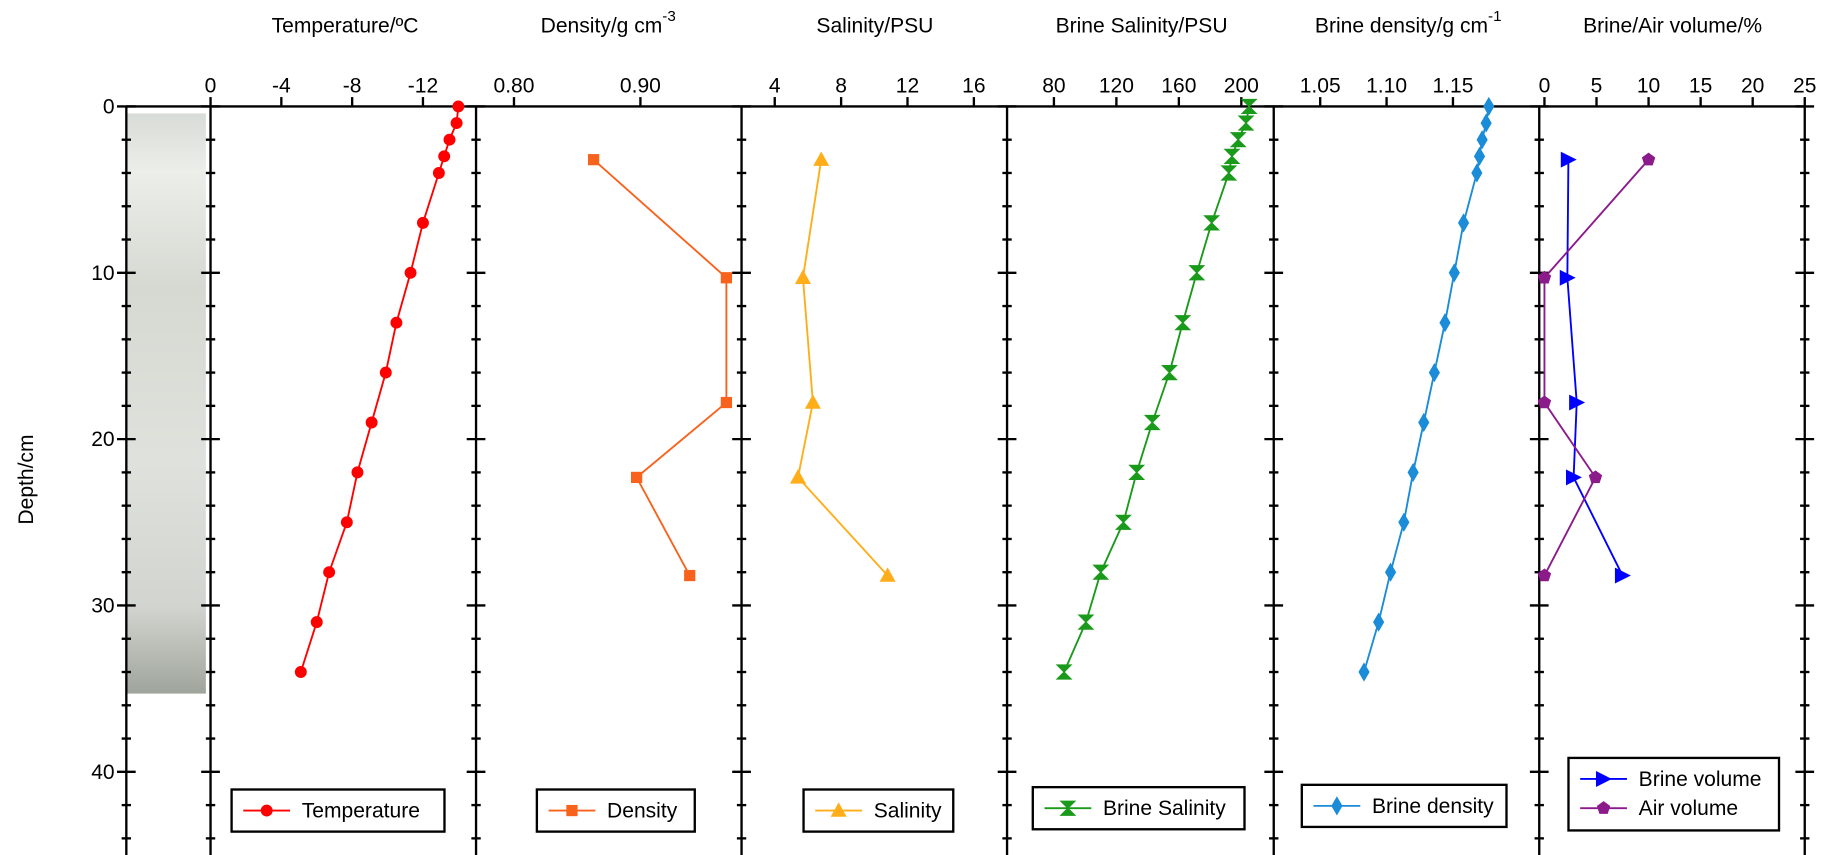 This screenshot has width=1834, height=855. What do you see at coordinates (102, 439) in the screenshot?
I see `y-tick-label: 20` at bounding box center [102, 439].